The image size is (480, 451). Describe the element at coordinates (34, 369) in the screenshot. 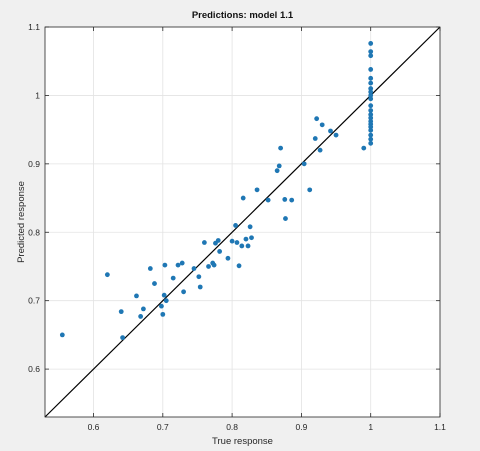

I see `y-tick-label: 0.6` at that location.